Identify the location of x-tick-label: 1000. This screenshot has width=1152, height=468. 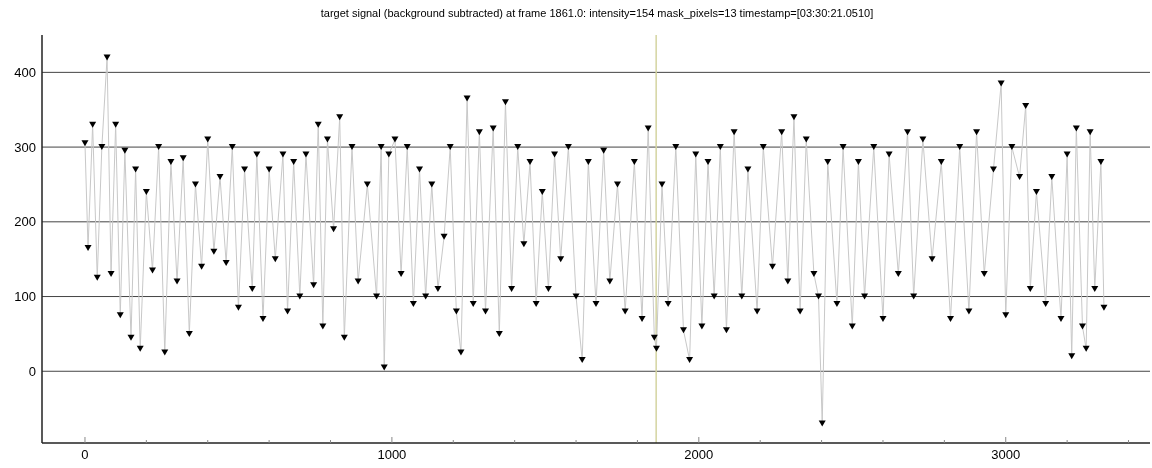
(392, 454).